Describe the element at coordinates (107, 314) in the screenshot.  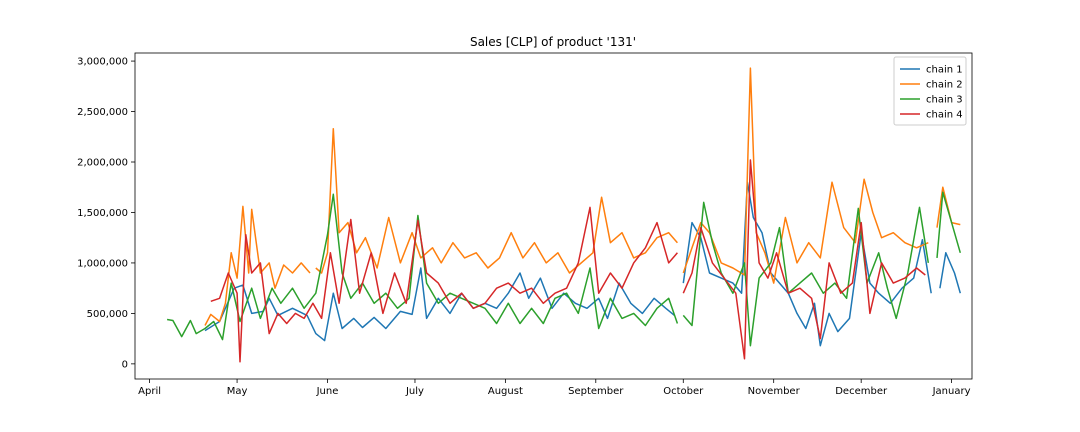
I see `y-tick-label: 500,000` at that location.